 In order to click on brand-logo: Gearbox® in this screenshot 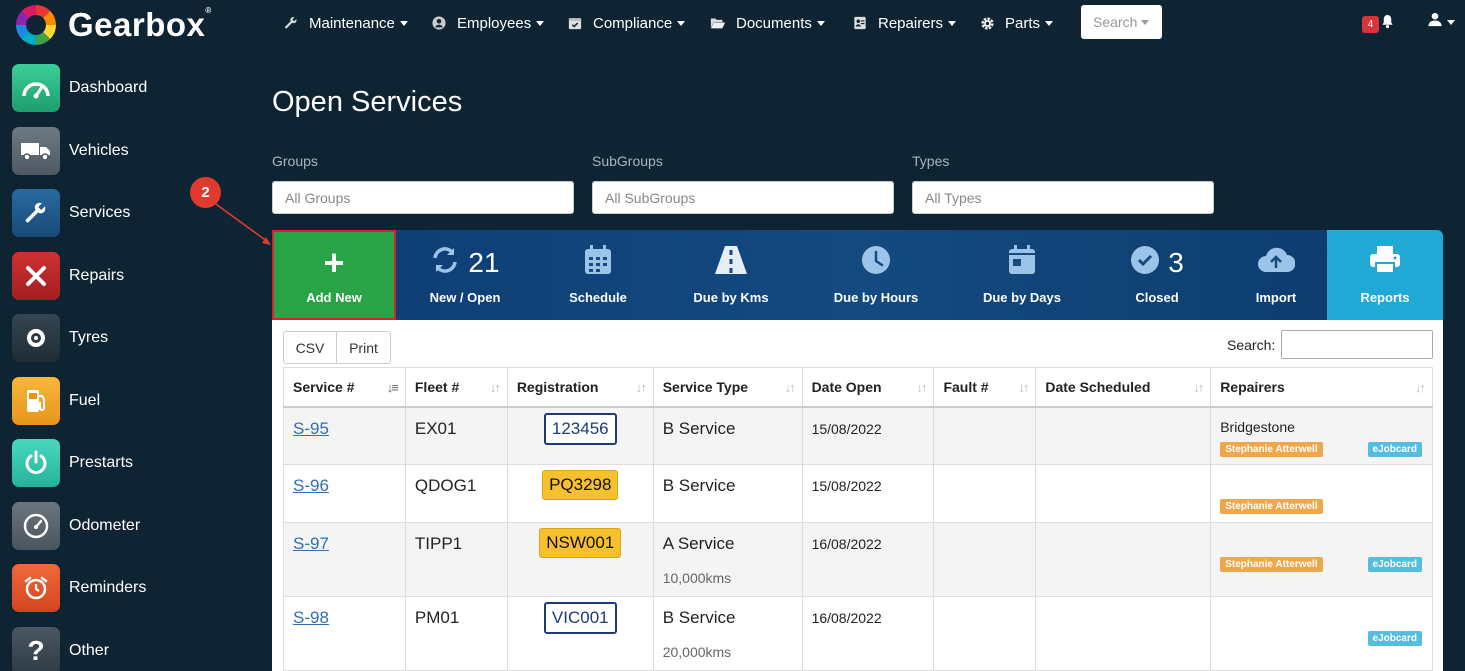, I will do `click(114, 25)`.